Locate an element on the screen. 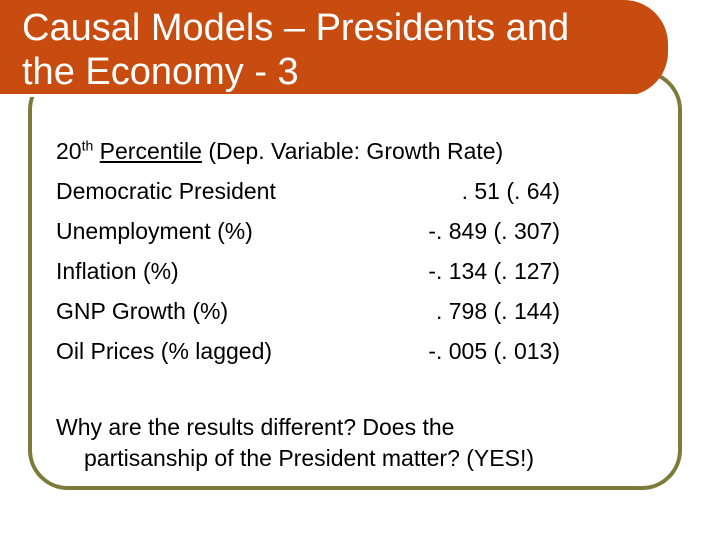 The height and width of the screenshot is (540, 720). title-line-2: the Economy - 3 is located at coordinates (160, 72).